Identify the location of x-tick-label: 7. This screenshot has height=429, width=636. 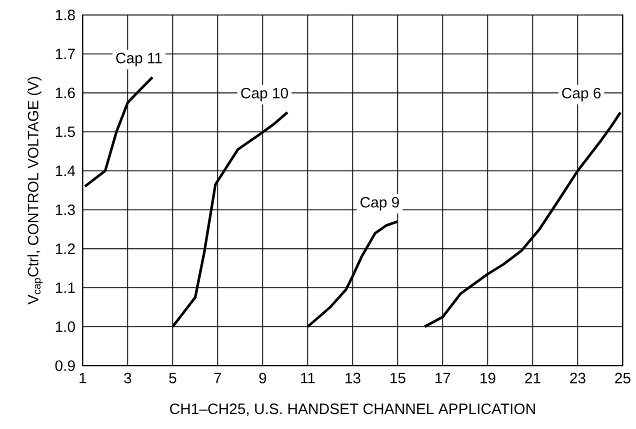
(218, 377).